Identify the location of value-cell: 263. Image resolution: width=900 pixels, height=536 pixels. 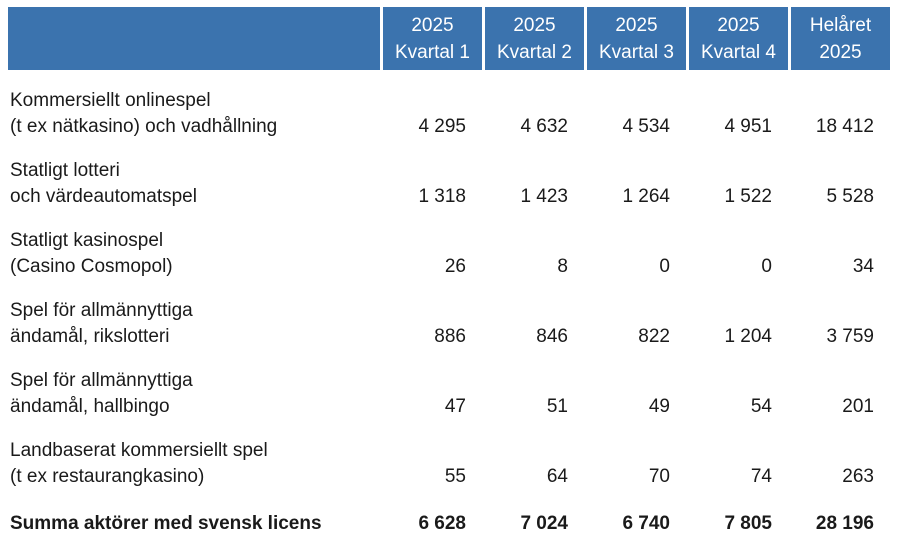
(858, 476).